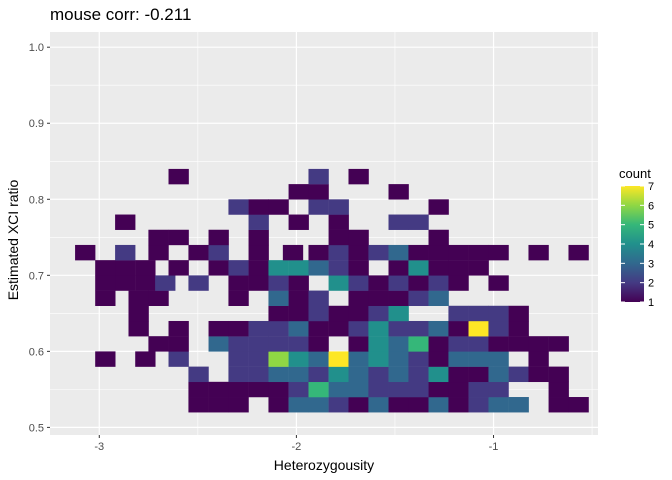  I want to click on legend-title: count, so click(635, 173).